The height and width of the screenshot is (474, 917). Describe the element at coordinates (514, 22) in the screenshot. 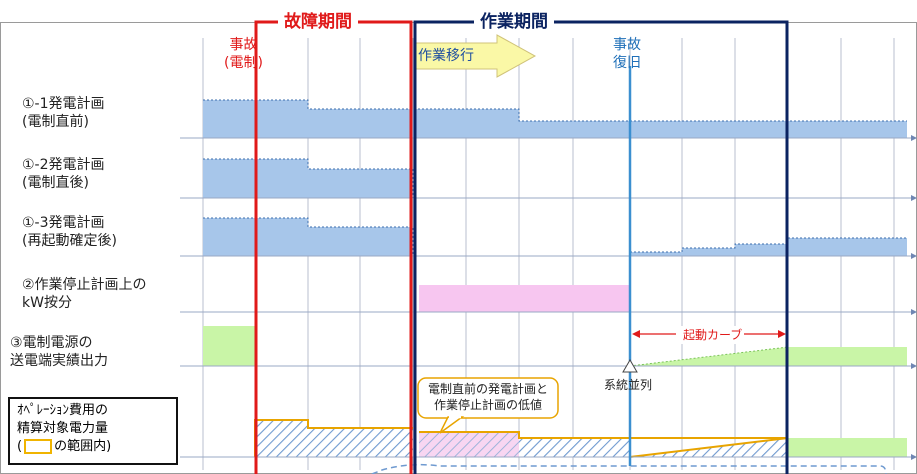

I see `work-period-title: 作業期間` at that location.